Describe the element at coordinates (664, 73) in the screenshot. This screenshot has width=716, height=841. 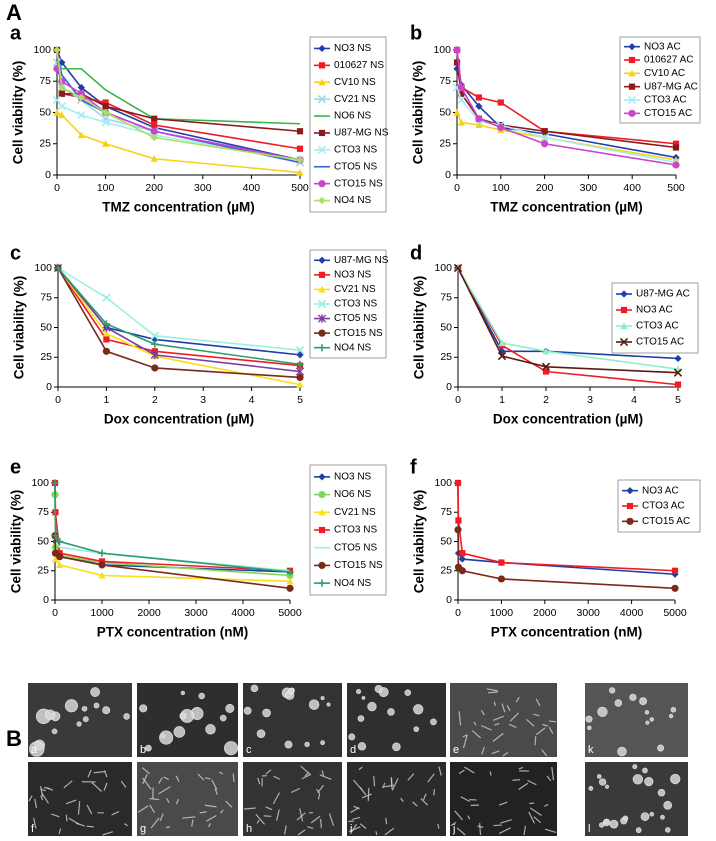
I see `legend-label: CV10 AC` at that location.